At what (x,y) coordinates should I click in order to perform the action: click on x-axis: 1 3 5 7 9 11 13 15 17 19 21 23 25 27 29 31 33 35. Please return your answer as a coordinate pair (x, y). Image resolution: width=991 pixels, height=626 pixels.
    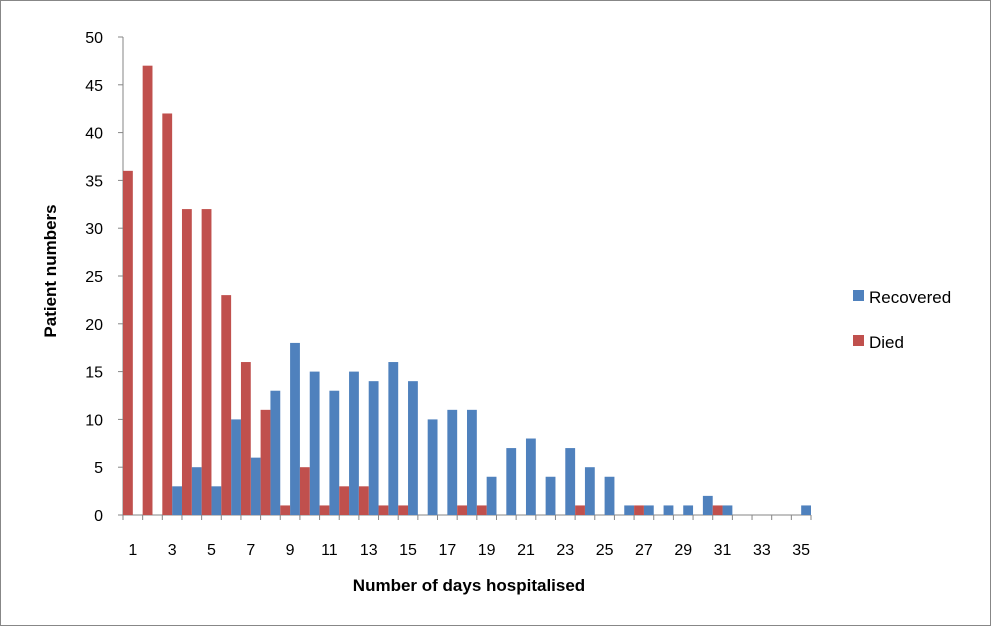
    Looking at the image, I should click on (467, 536).